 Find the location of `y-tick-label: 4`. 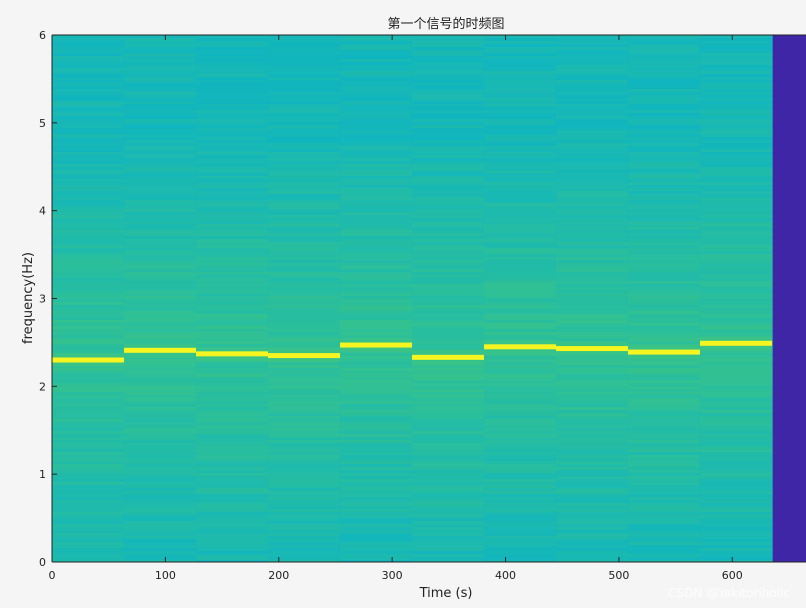

y-tick-label: 4 is located at coordinates (42, 211).